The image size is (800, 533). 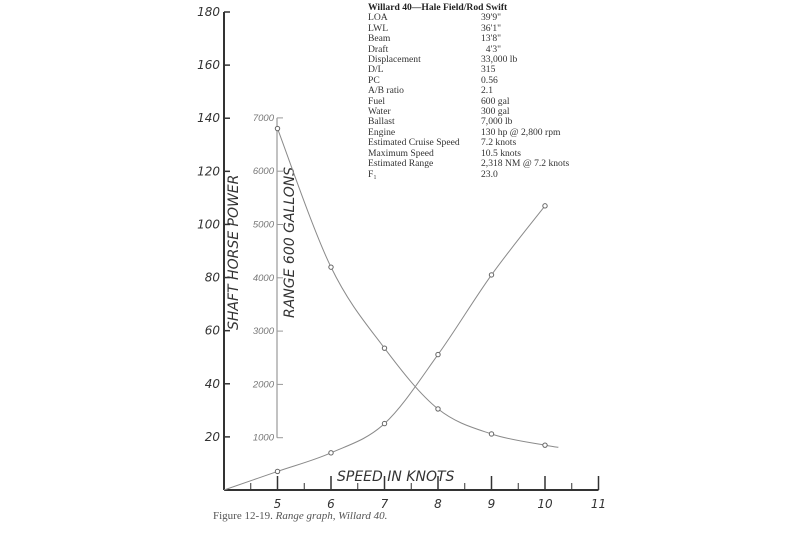 What do you see at coordinates (499, 143) in the screenshot?
I see `spec-value: 7.2 knots` at bounding box center [499, 143].